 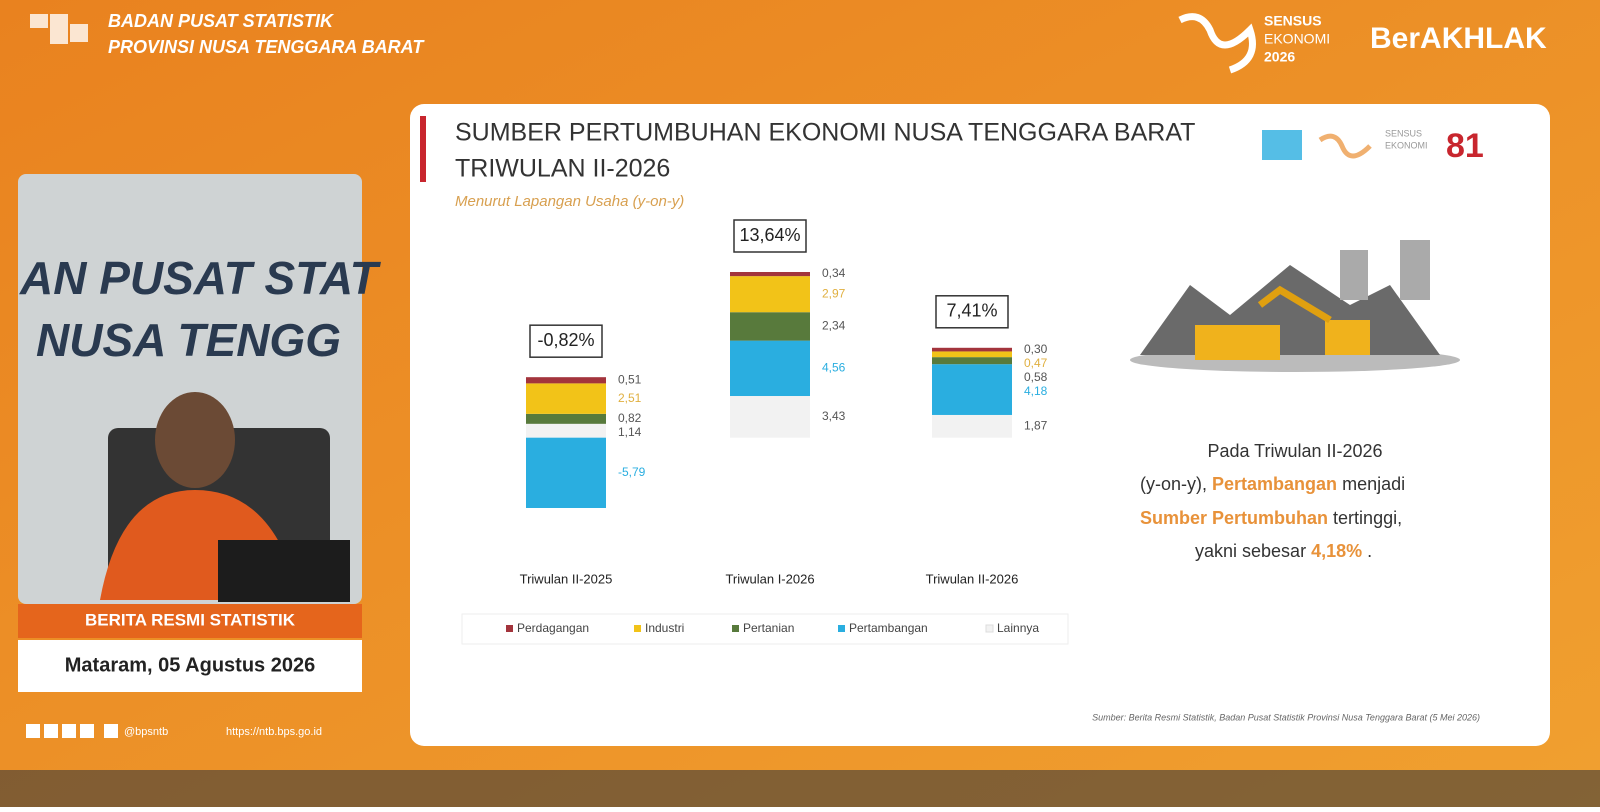 I want to click on note-part: tertinggi,, so click(x=1367, y=518).